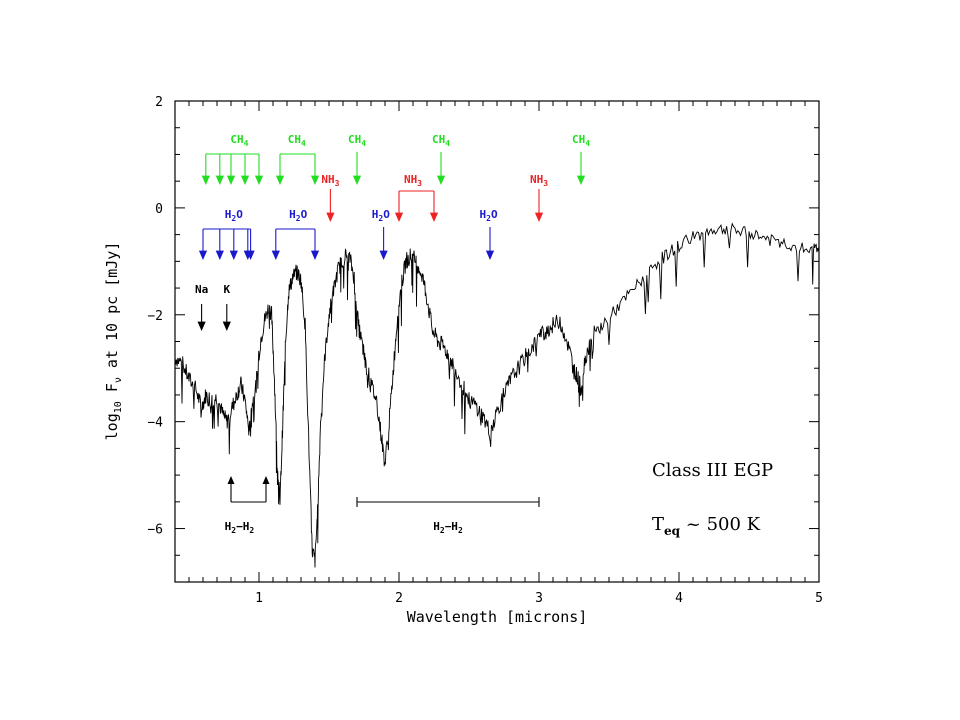 This screenshot has width=960, height=720. What do you see at coordinates (159, 209) in the screenshot?
I see `y-tick-label: 0` at bounding box center [159, 209].